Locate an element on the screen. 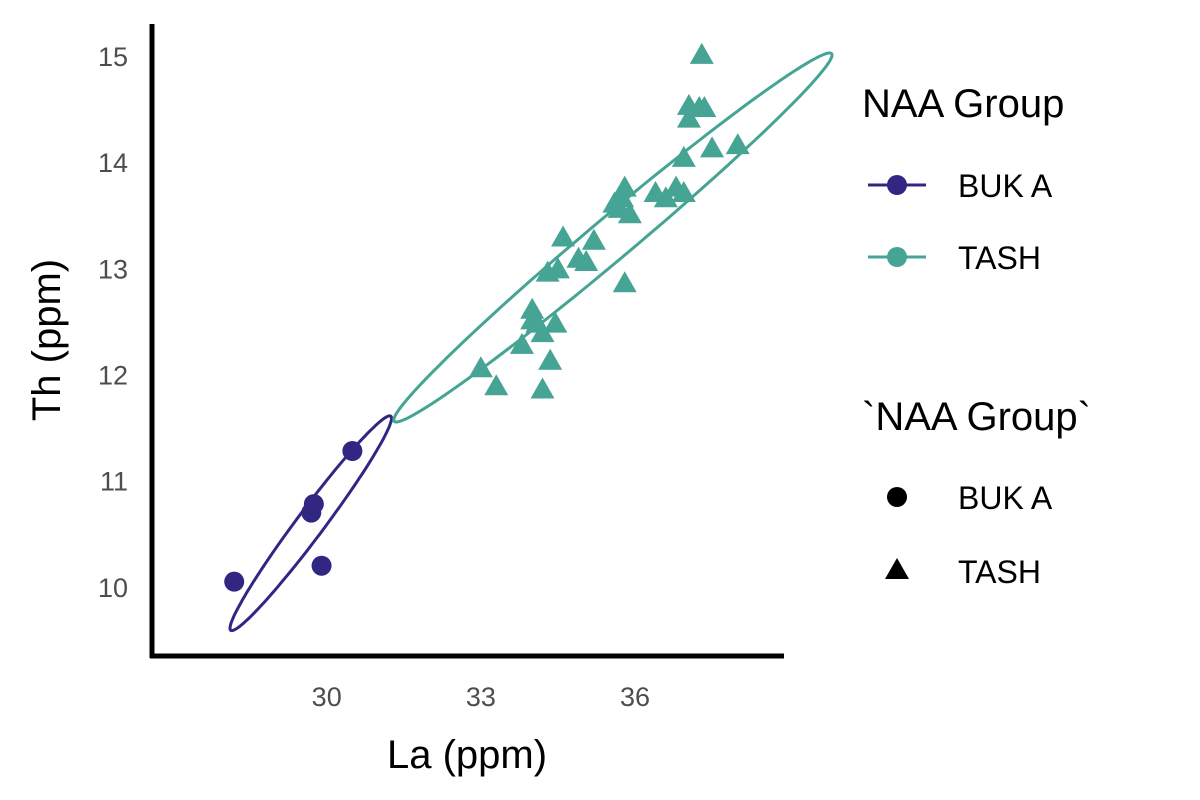  legend-color-label-tash: TASH is located at coordinates (999, 258).